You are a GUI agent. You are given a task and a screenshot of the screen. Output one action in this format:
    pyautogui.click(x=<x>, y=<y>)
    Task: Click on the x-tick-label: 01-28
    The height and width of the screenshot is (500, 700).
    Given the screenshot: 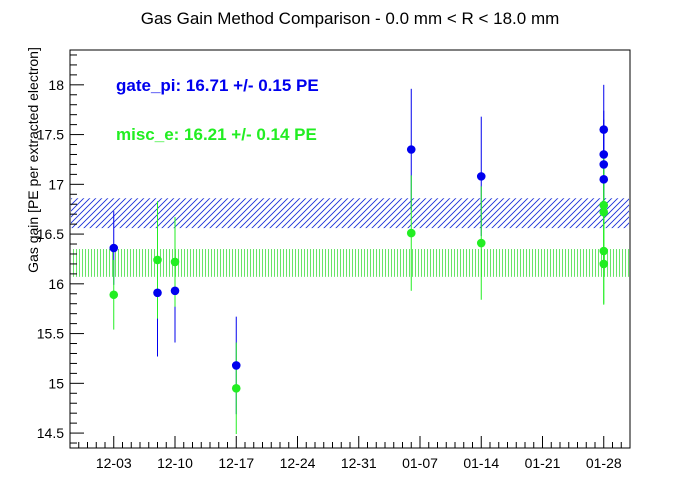 What is the action you would take?
    pyautogui.click(x=604, y=463)
    